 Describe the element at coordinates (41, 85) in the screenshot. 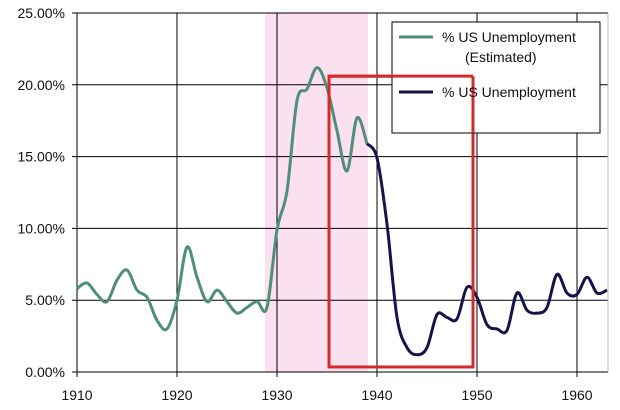

I see `y-tick-label: 20.00%` at that location.